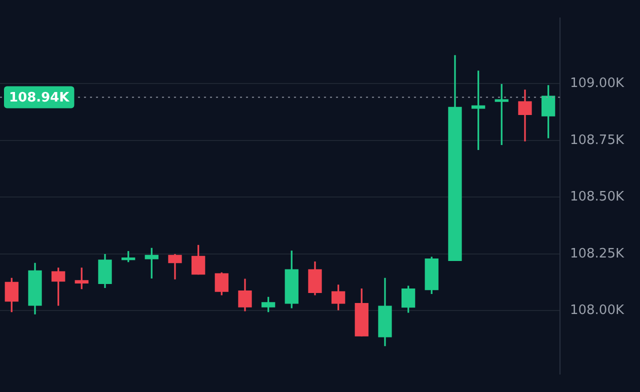 The image size is (640, 392). I want to click on y-tick-label: 108.75K, so click(597, 140).